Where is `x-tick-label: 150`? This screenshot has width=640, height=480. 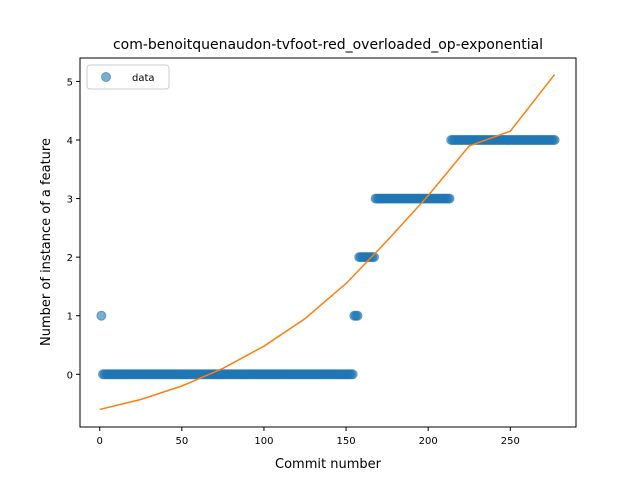
x-tick-label: 150 is located at coordinates (346, 441).